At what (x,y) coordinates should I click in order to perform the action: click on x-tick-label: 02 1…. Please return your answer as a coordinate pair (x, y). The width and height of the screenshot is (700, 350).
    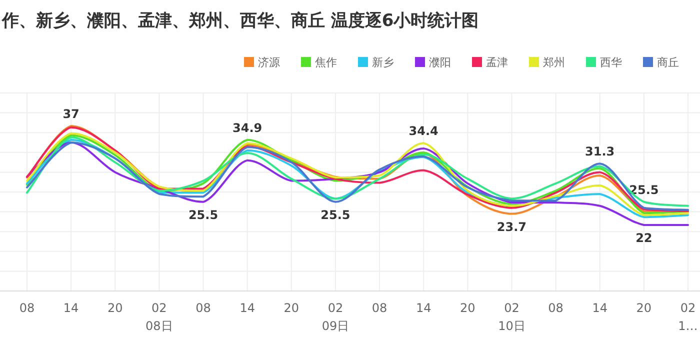
    Looking at the image, I should click on (688, 317).